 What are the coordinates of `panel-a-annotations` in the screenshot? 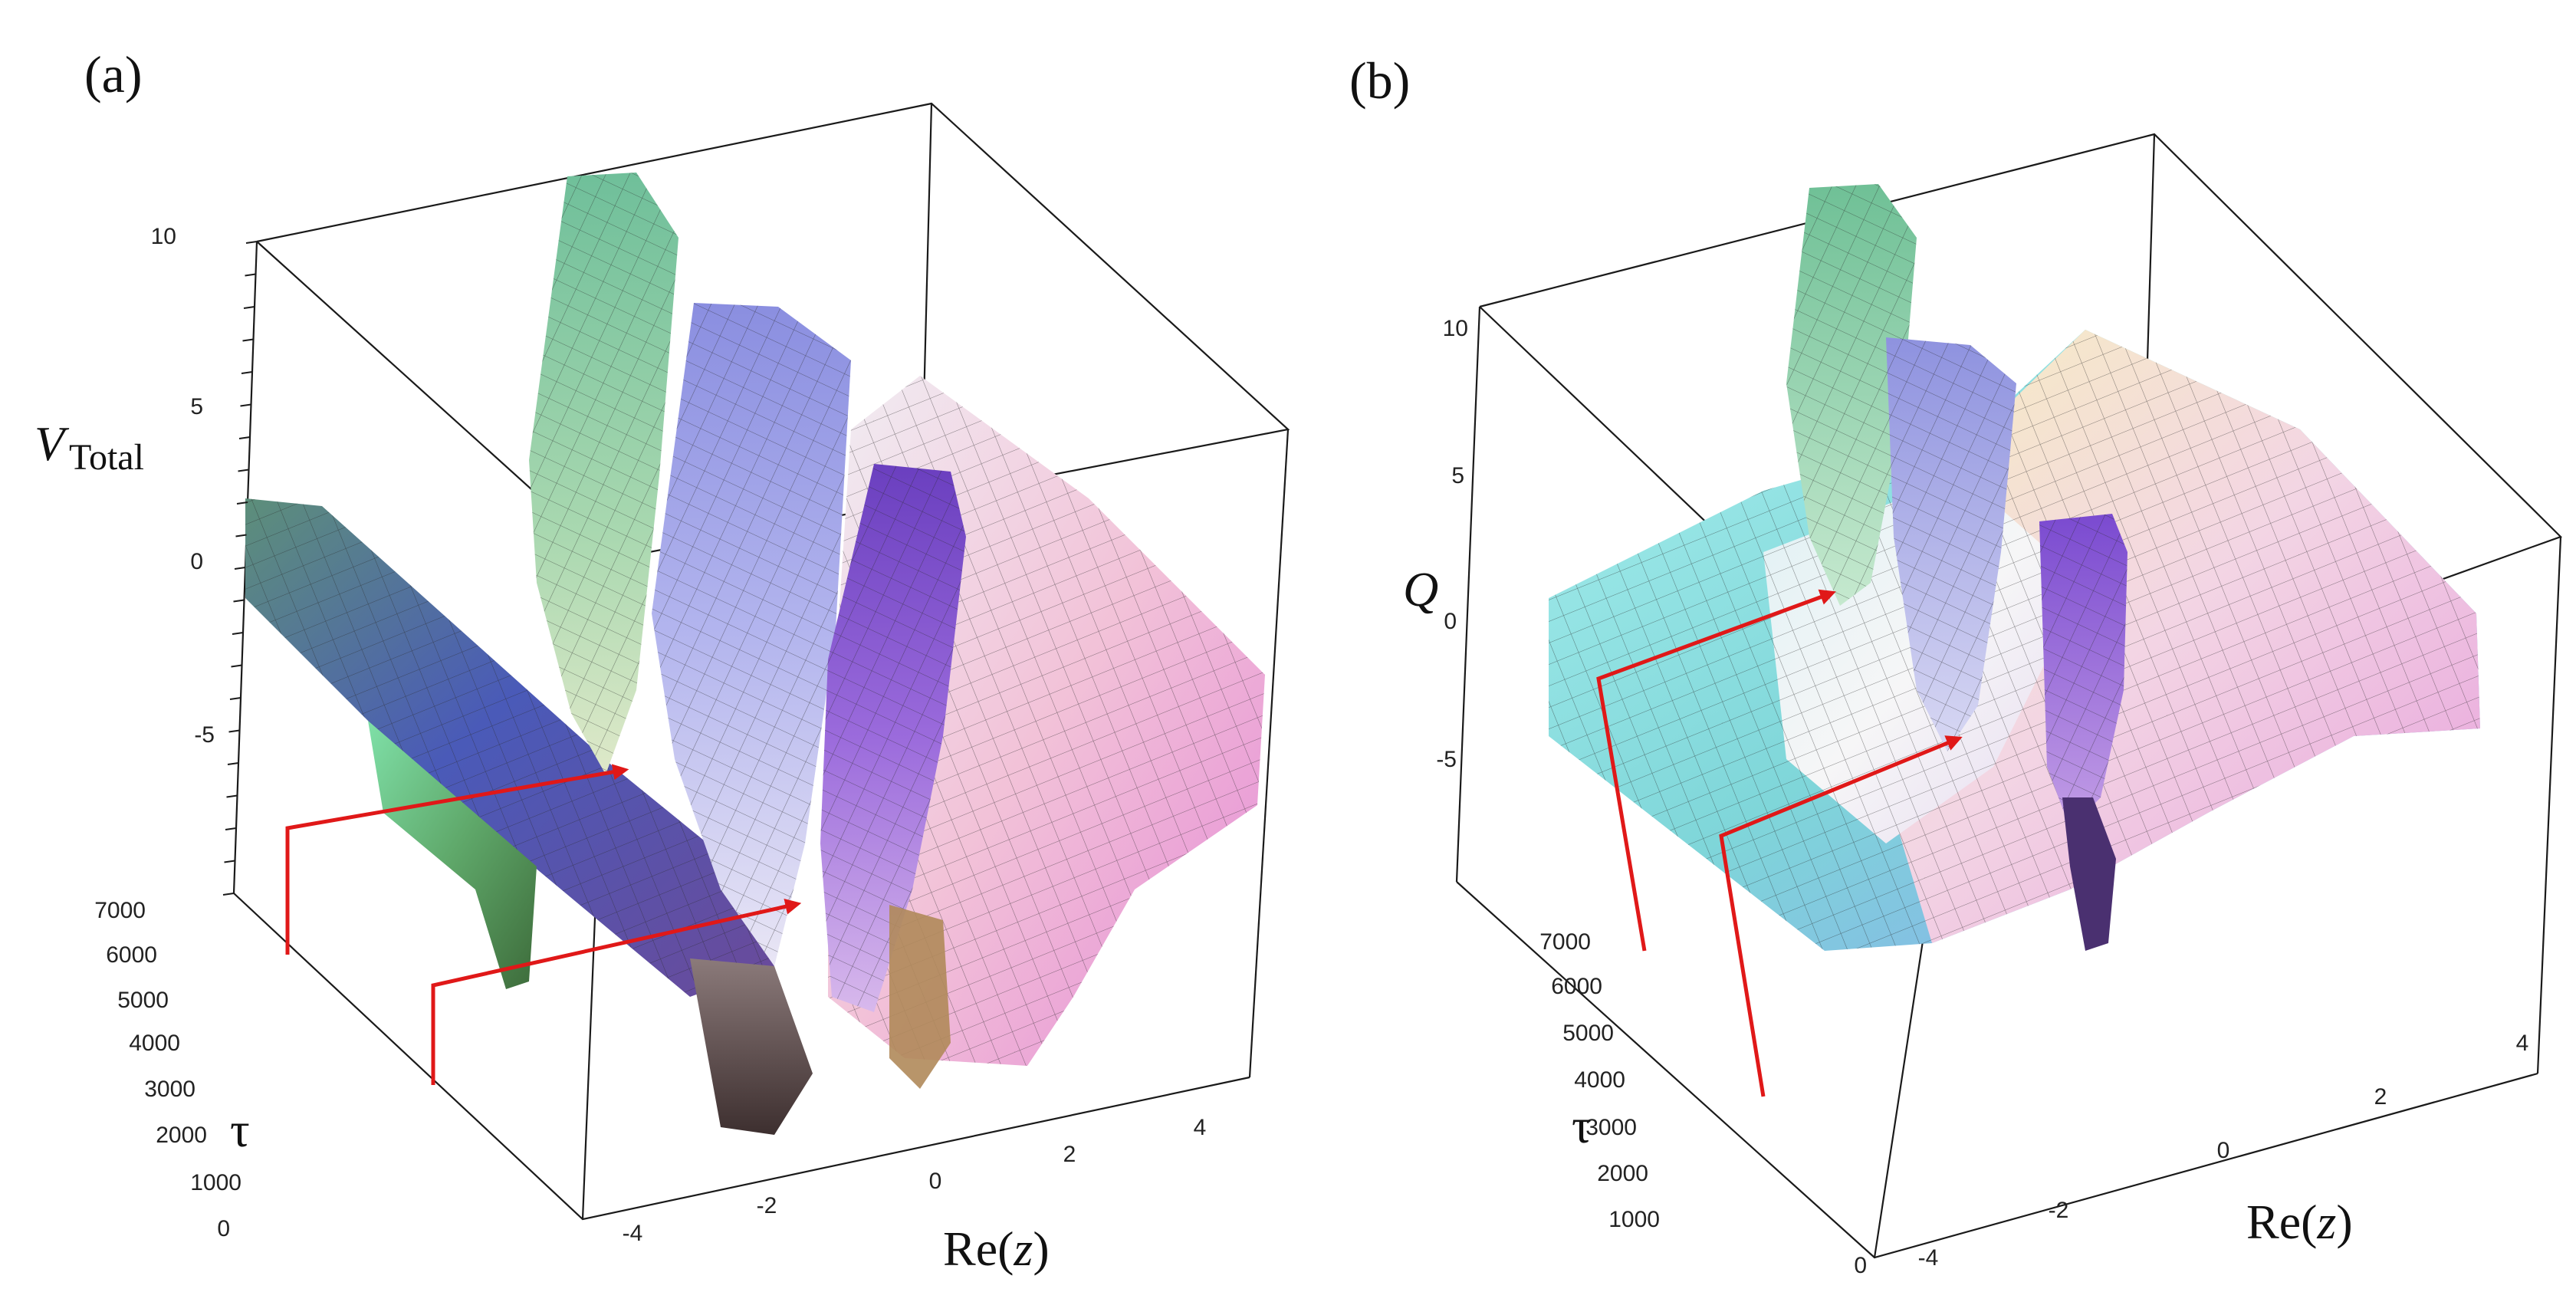 It's located at (543, 924).